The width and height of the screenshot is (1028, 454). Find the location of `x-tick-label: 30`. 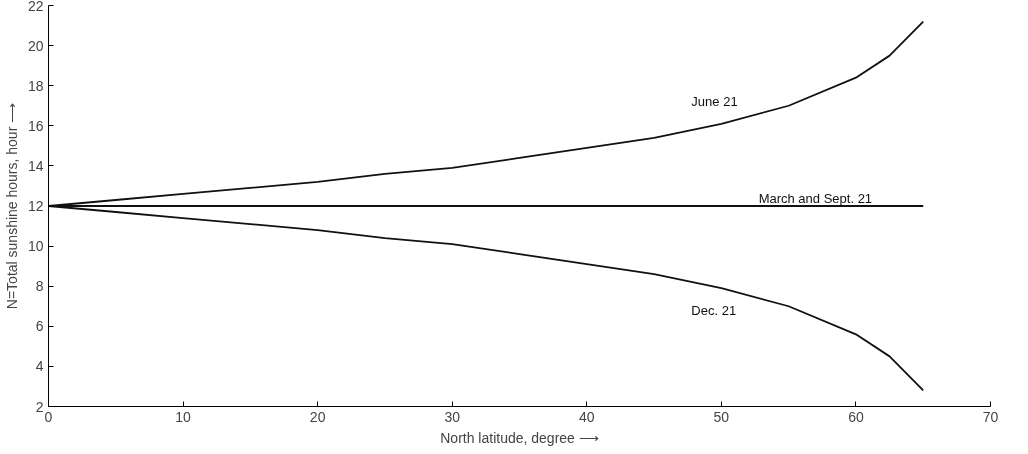

x-tick-label: 30 is located at coordinates (452, 416).